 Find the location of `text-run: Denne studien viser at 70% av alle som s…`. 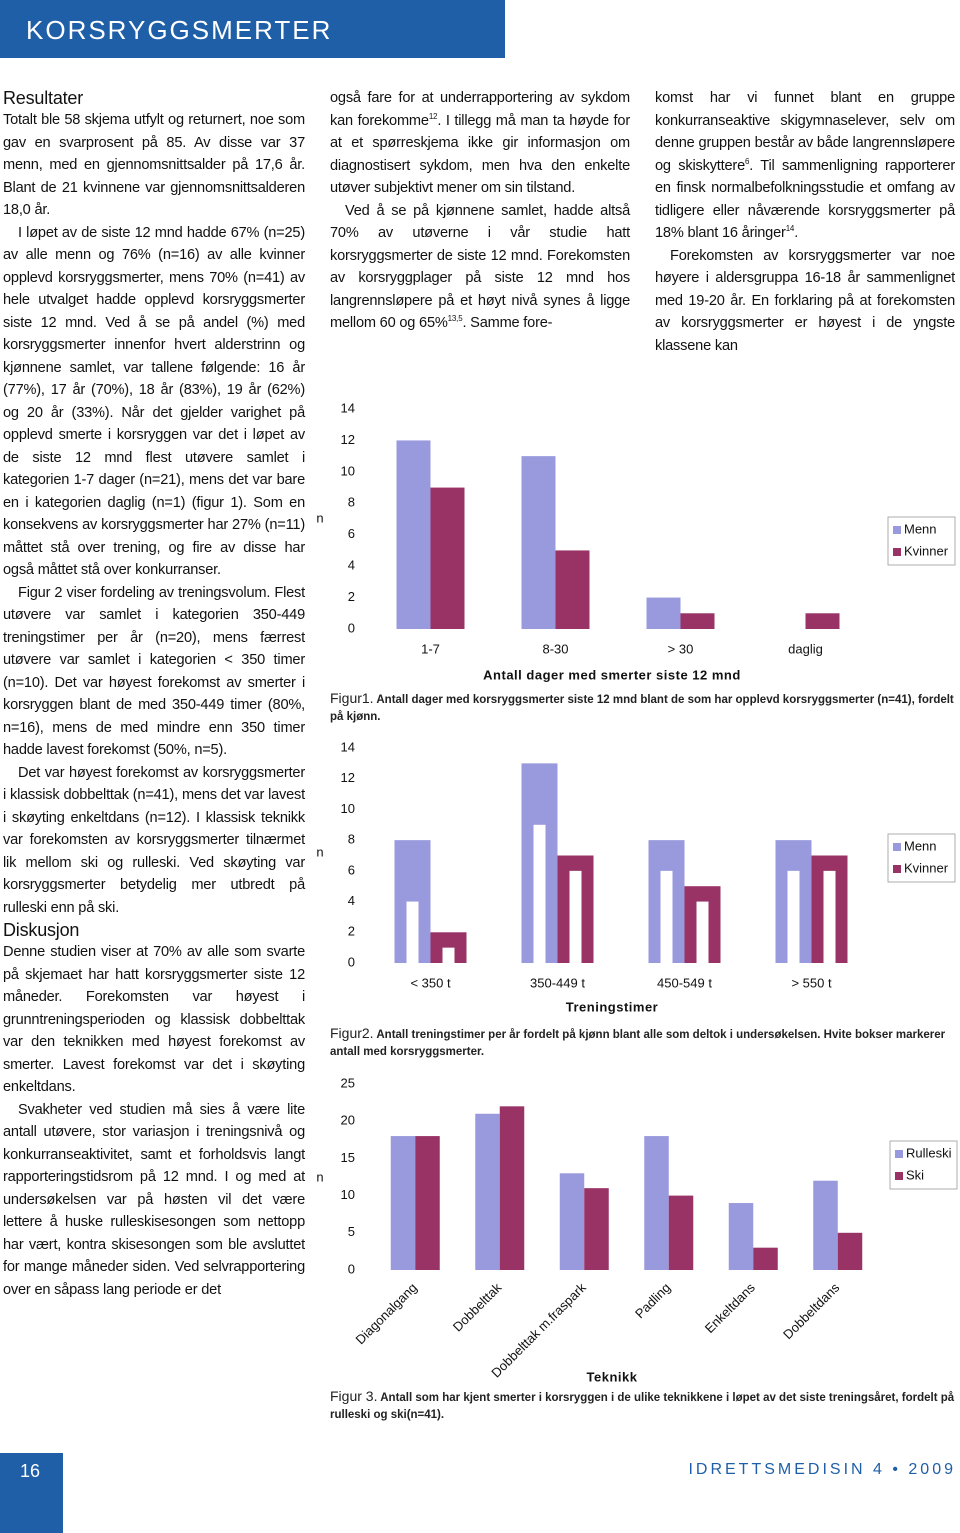

text-run: Denne studien viser at 70% av alle som s… is located at coordinates (154, 1019).